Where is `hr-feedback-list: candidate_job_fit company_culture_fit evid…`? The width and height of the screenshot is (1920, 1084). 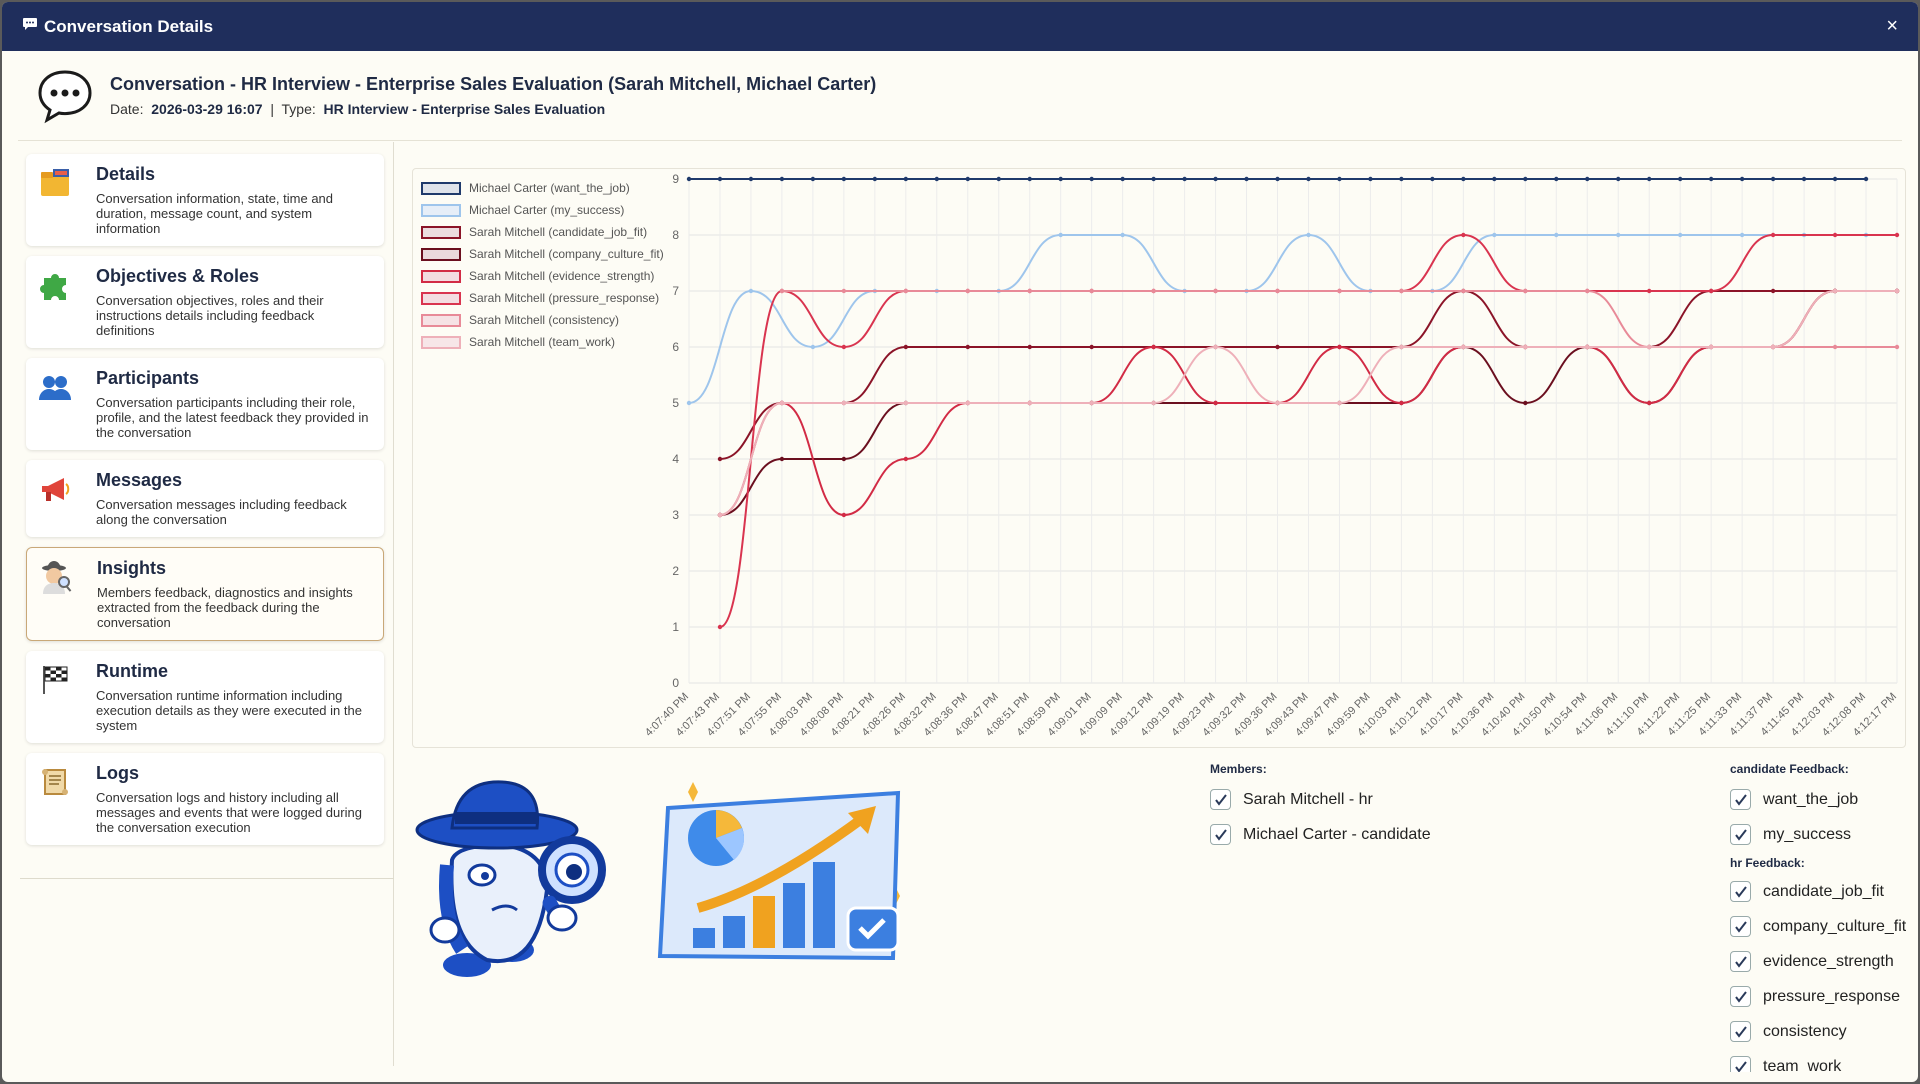 hr-feedback-list: candidate_job_fit company_culture_fit evid… is located at coordinates (1818, 973).